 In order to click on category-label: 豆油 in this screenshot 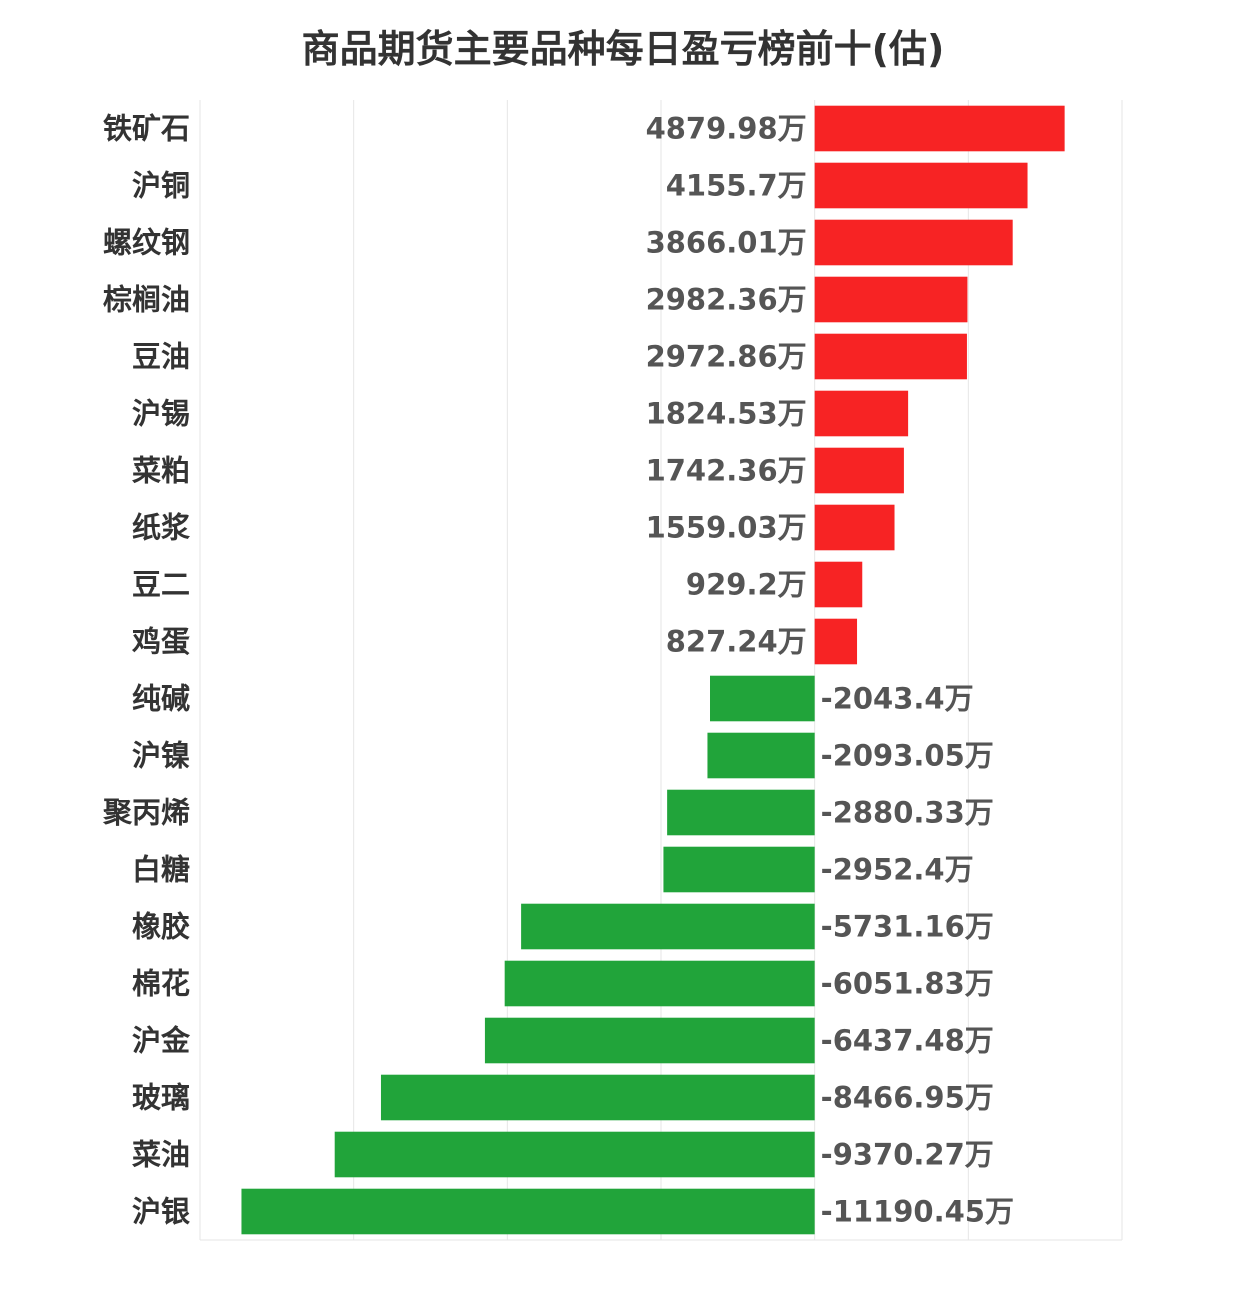, I will do `click(161, 357)`.